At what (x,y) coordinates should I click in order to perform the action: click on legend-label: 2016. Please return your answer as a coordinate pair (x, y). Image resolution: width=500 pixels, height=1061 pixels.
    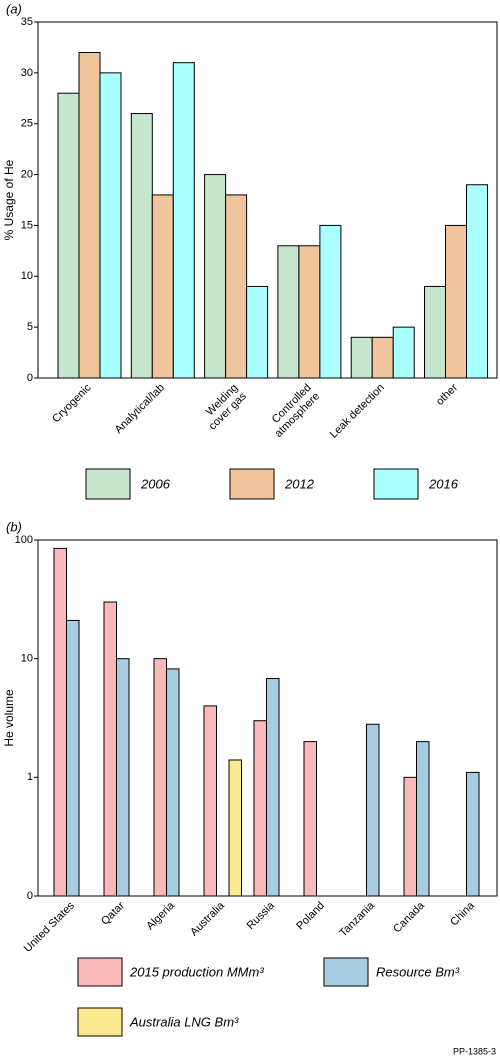
    Looking at the image, I should click on (443, 483).